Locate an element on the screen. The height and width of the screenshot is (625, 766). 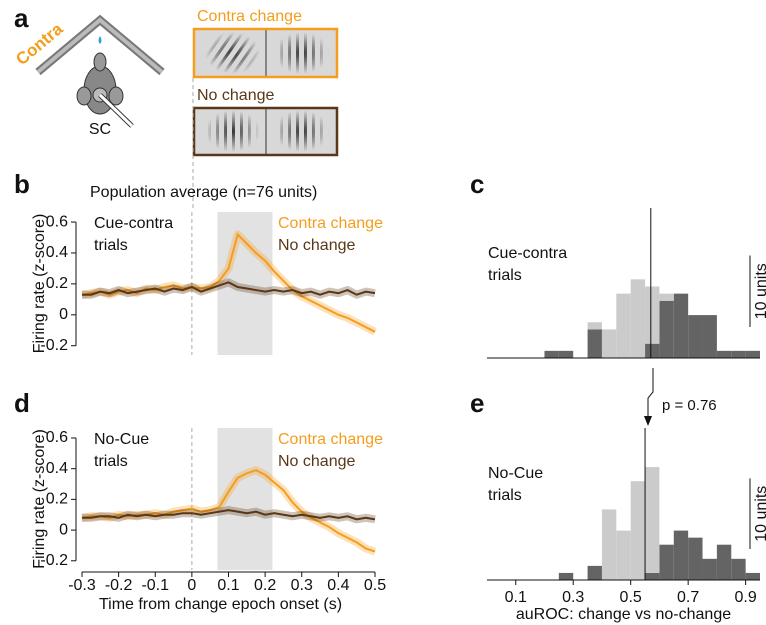
stimulus-label: Contra change is located at coordinates (249, 16).